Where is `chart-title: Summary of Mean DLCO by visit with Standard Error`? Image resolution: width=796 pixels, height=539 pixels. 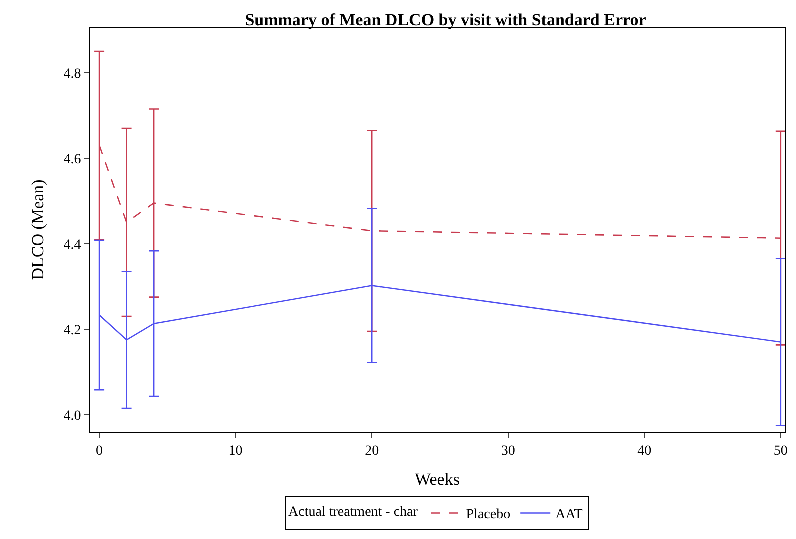 chart-title: Summary of Mean DLCO by visit with Standard Error is located at coordinates (446, 20).